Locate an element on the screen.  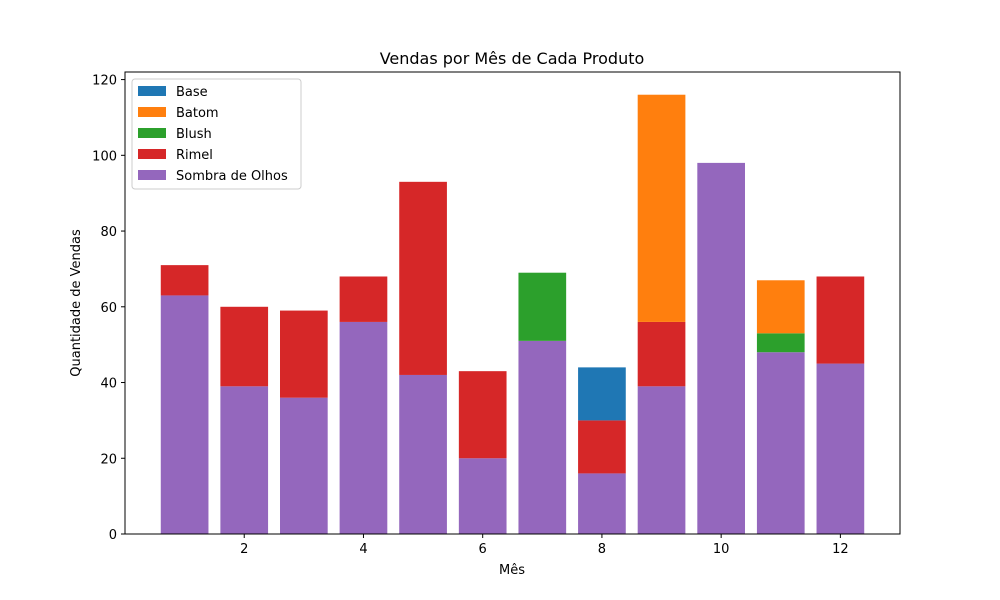
x-axis-label: Mês is located at coordinates (512, 570).